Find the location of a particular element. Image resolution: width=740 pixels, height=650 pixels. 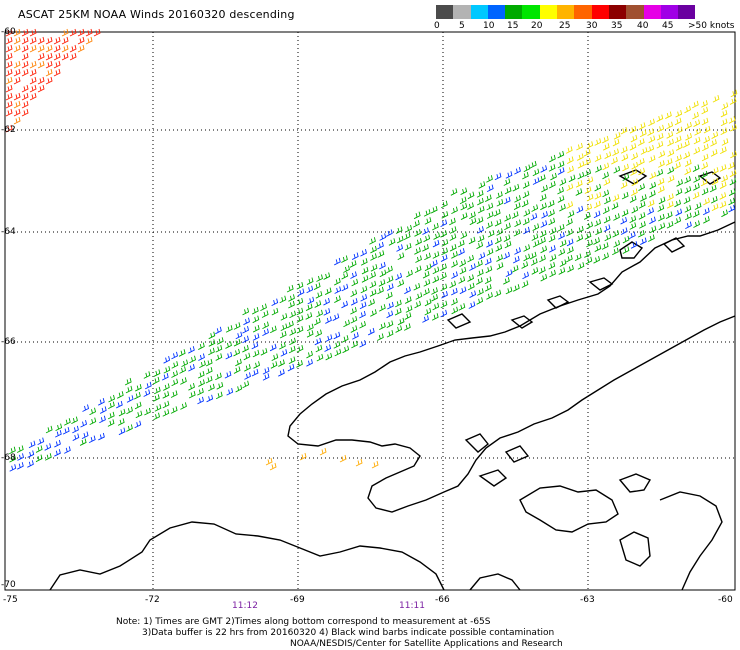

scale-label: 25 is located at coordinates (565, 26).